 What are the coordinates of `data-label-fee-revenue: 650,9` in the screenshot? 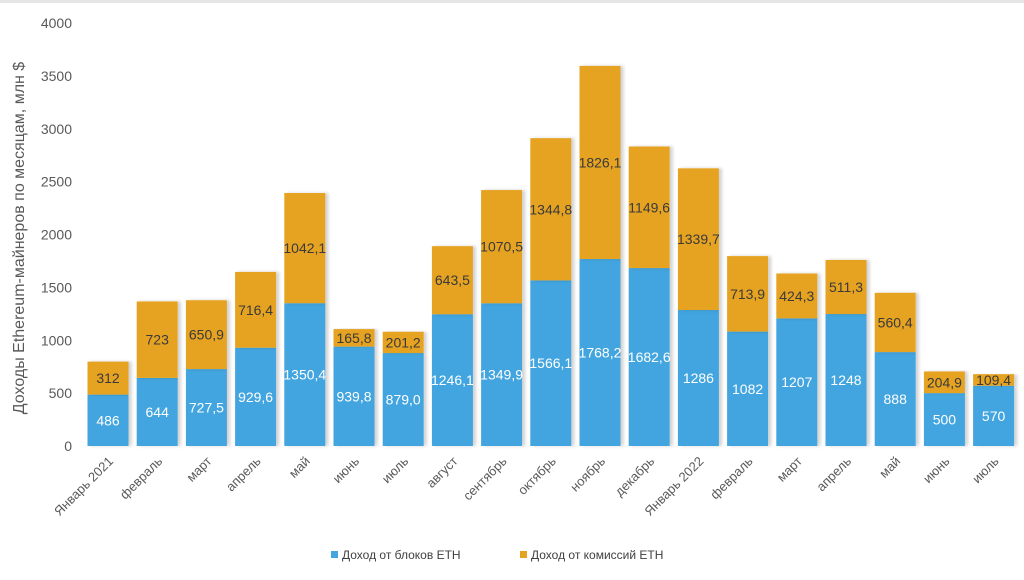 It's located at (206, 335).